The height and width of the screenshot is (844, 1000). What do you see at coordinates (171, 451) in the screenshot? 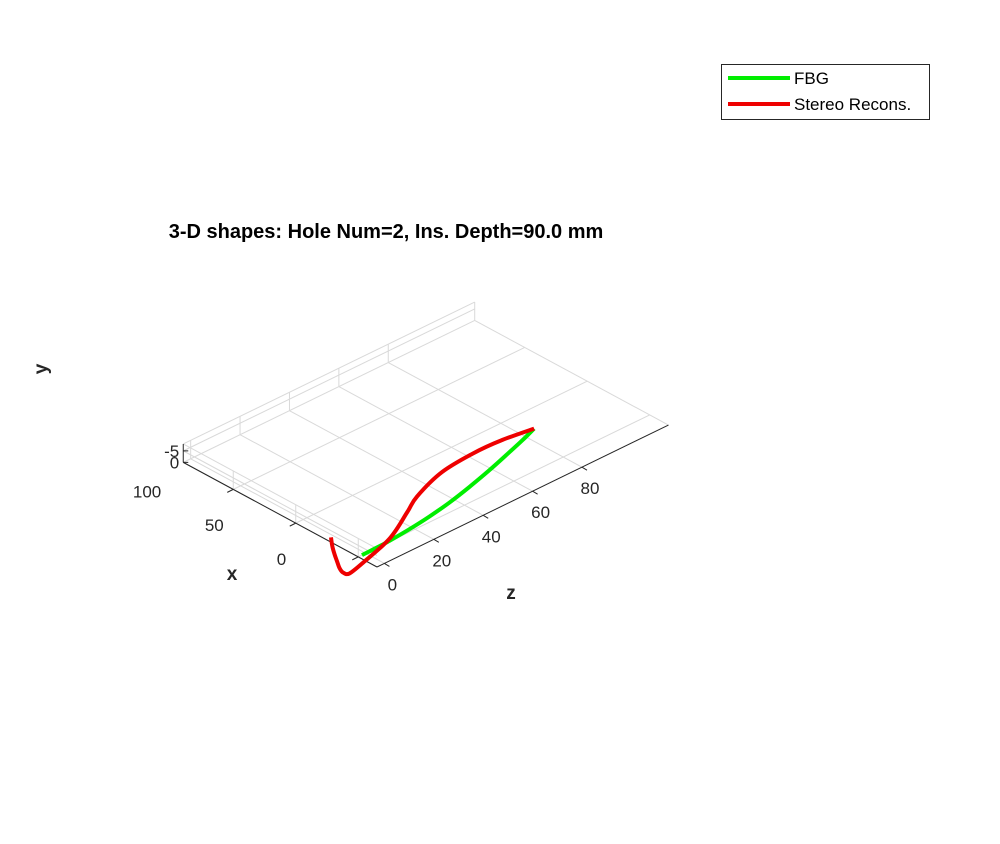
I see `y-tick-label: -5` at bounding box center [171, 451].